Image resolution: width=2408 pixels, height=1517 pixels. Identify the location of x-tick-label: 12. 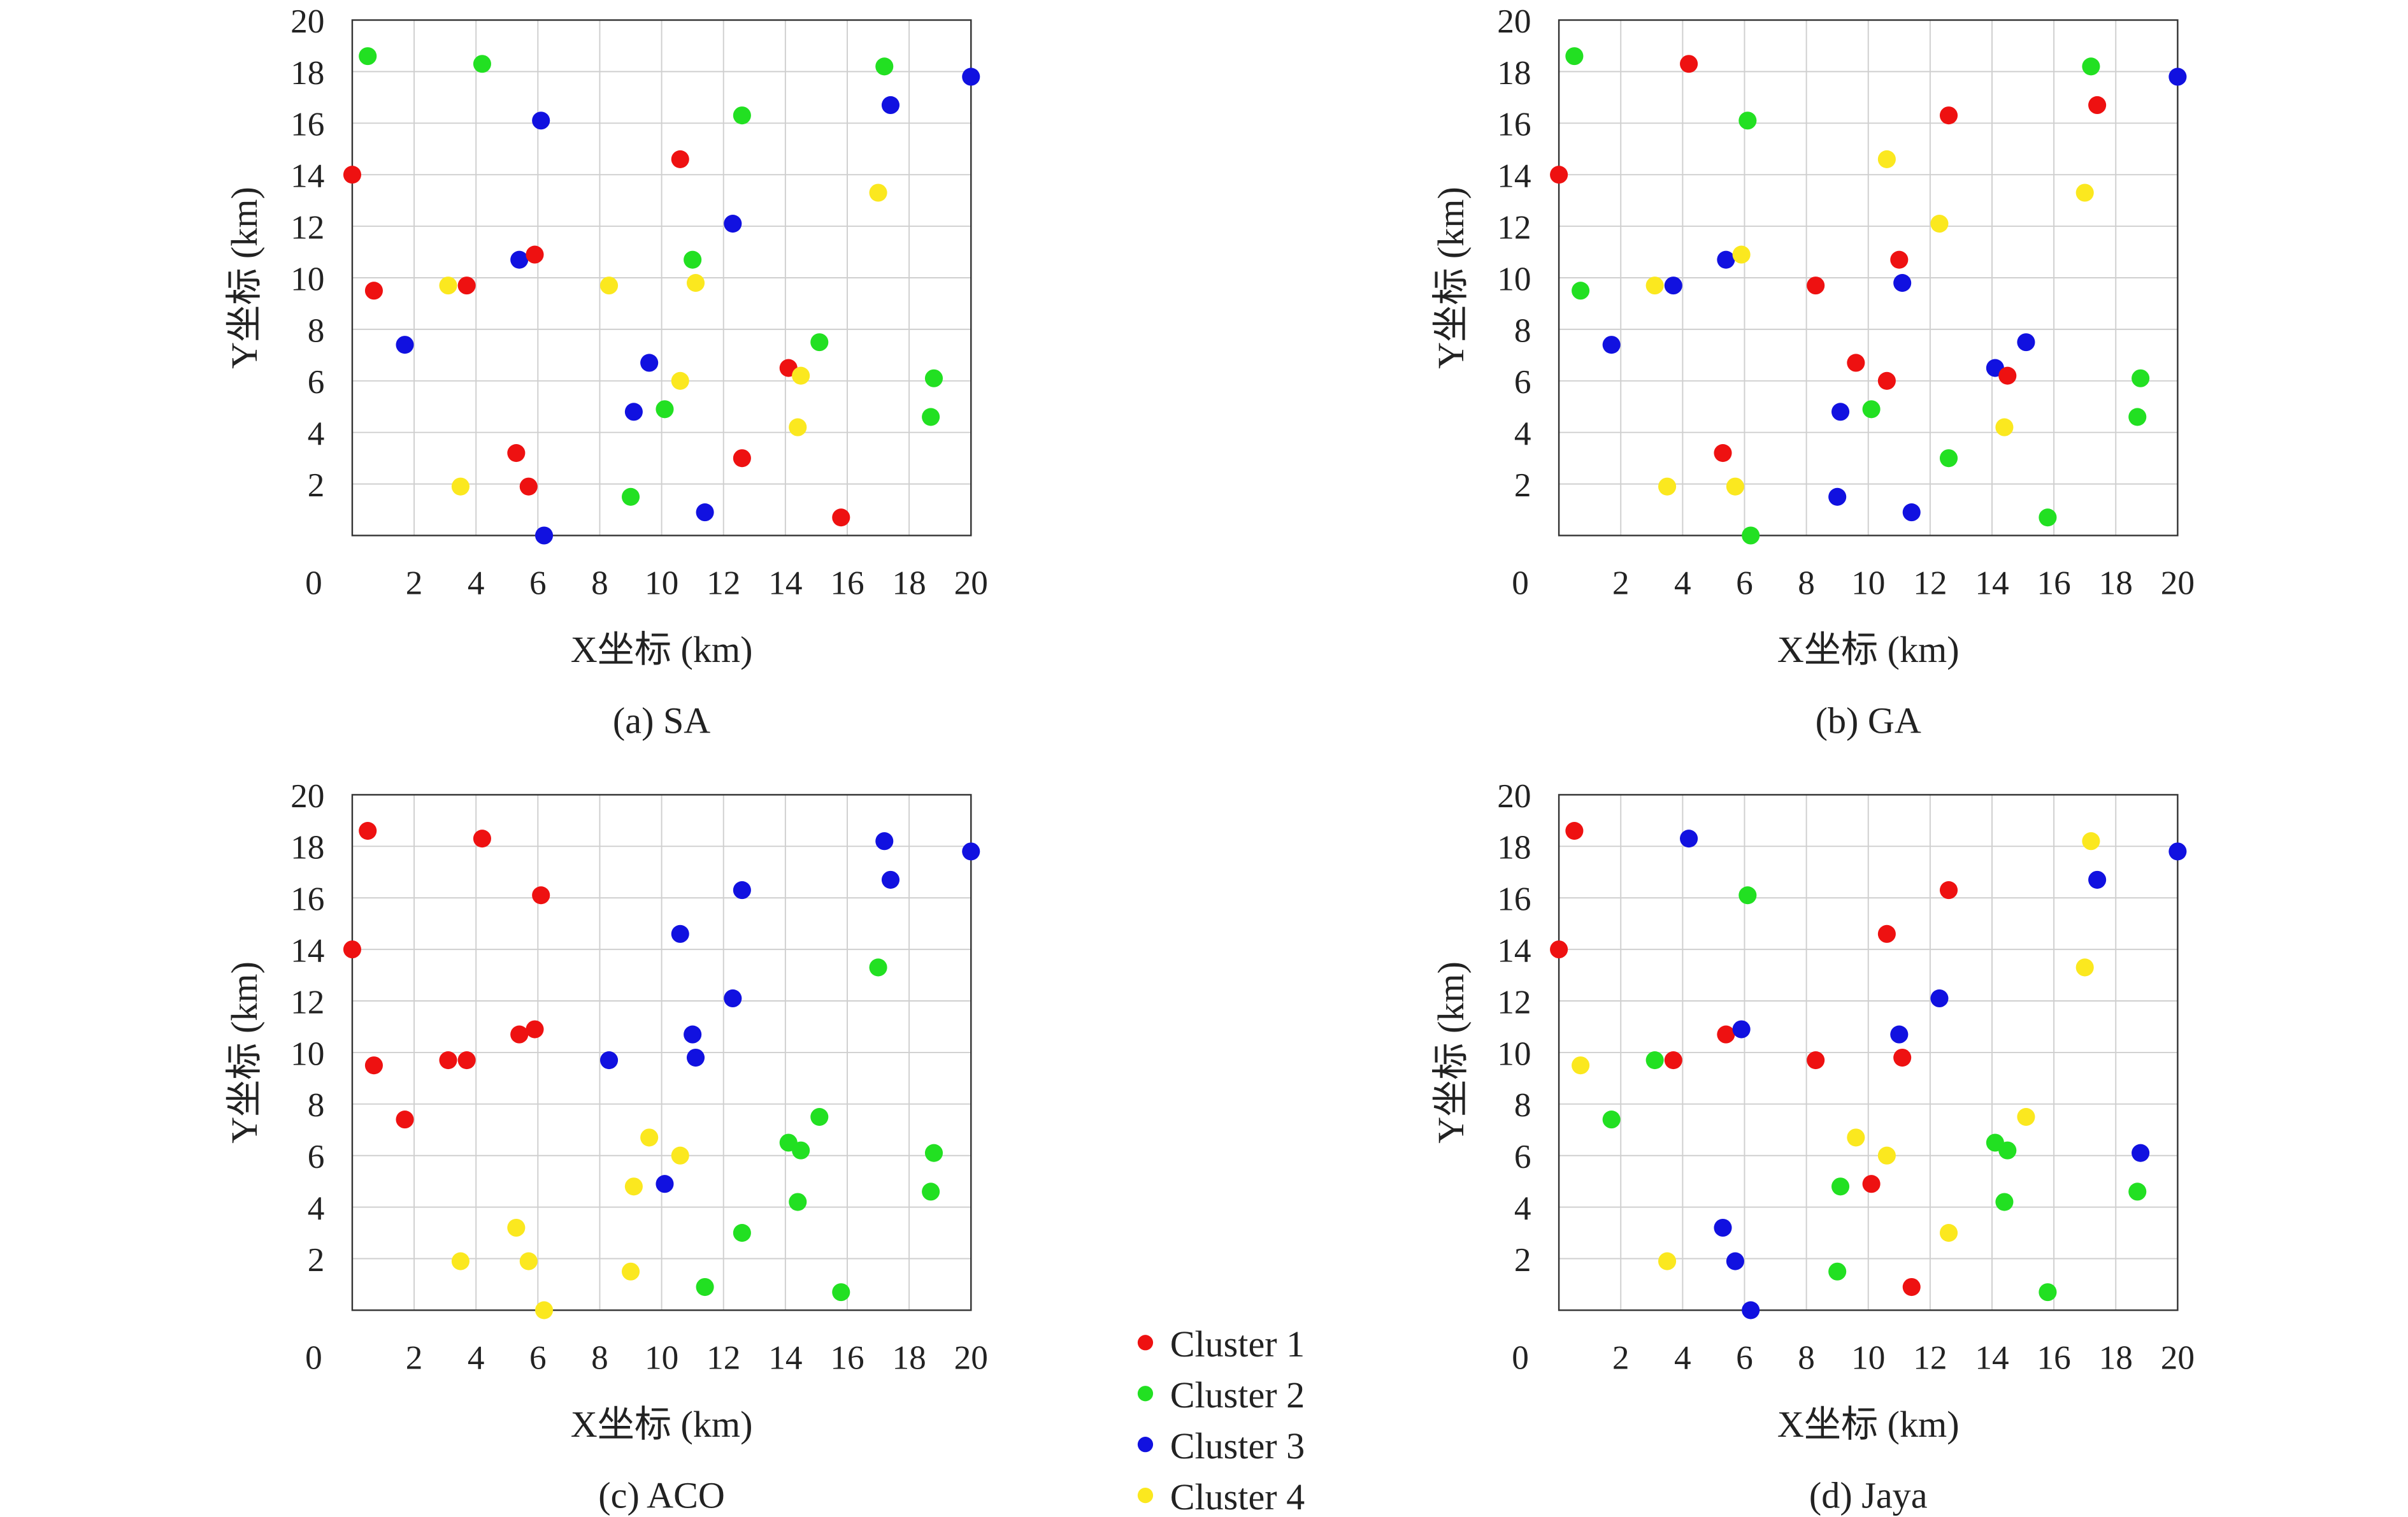
(723, 1358).